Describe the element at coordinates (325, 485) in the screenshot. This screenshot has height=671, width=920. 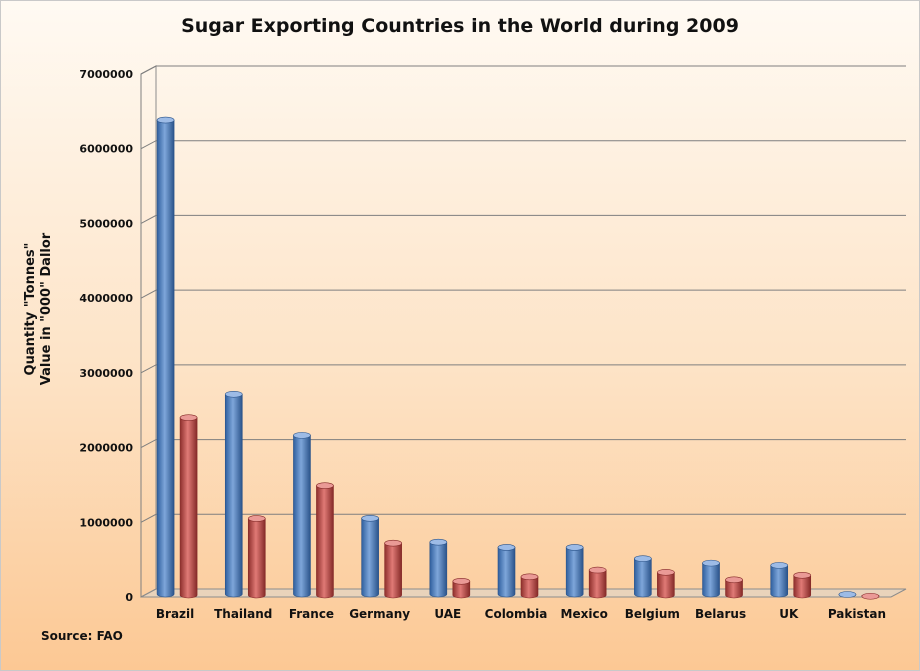
I see `bar-top-france-series2` at that location.